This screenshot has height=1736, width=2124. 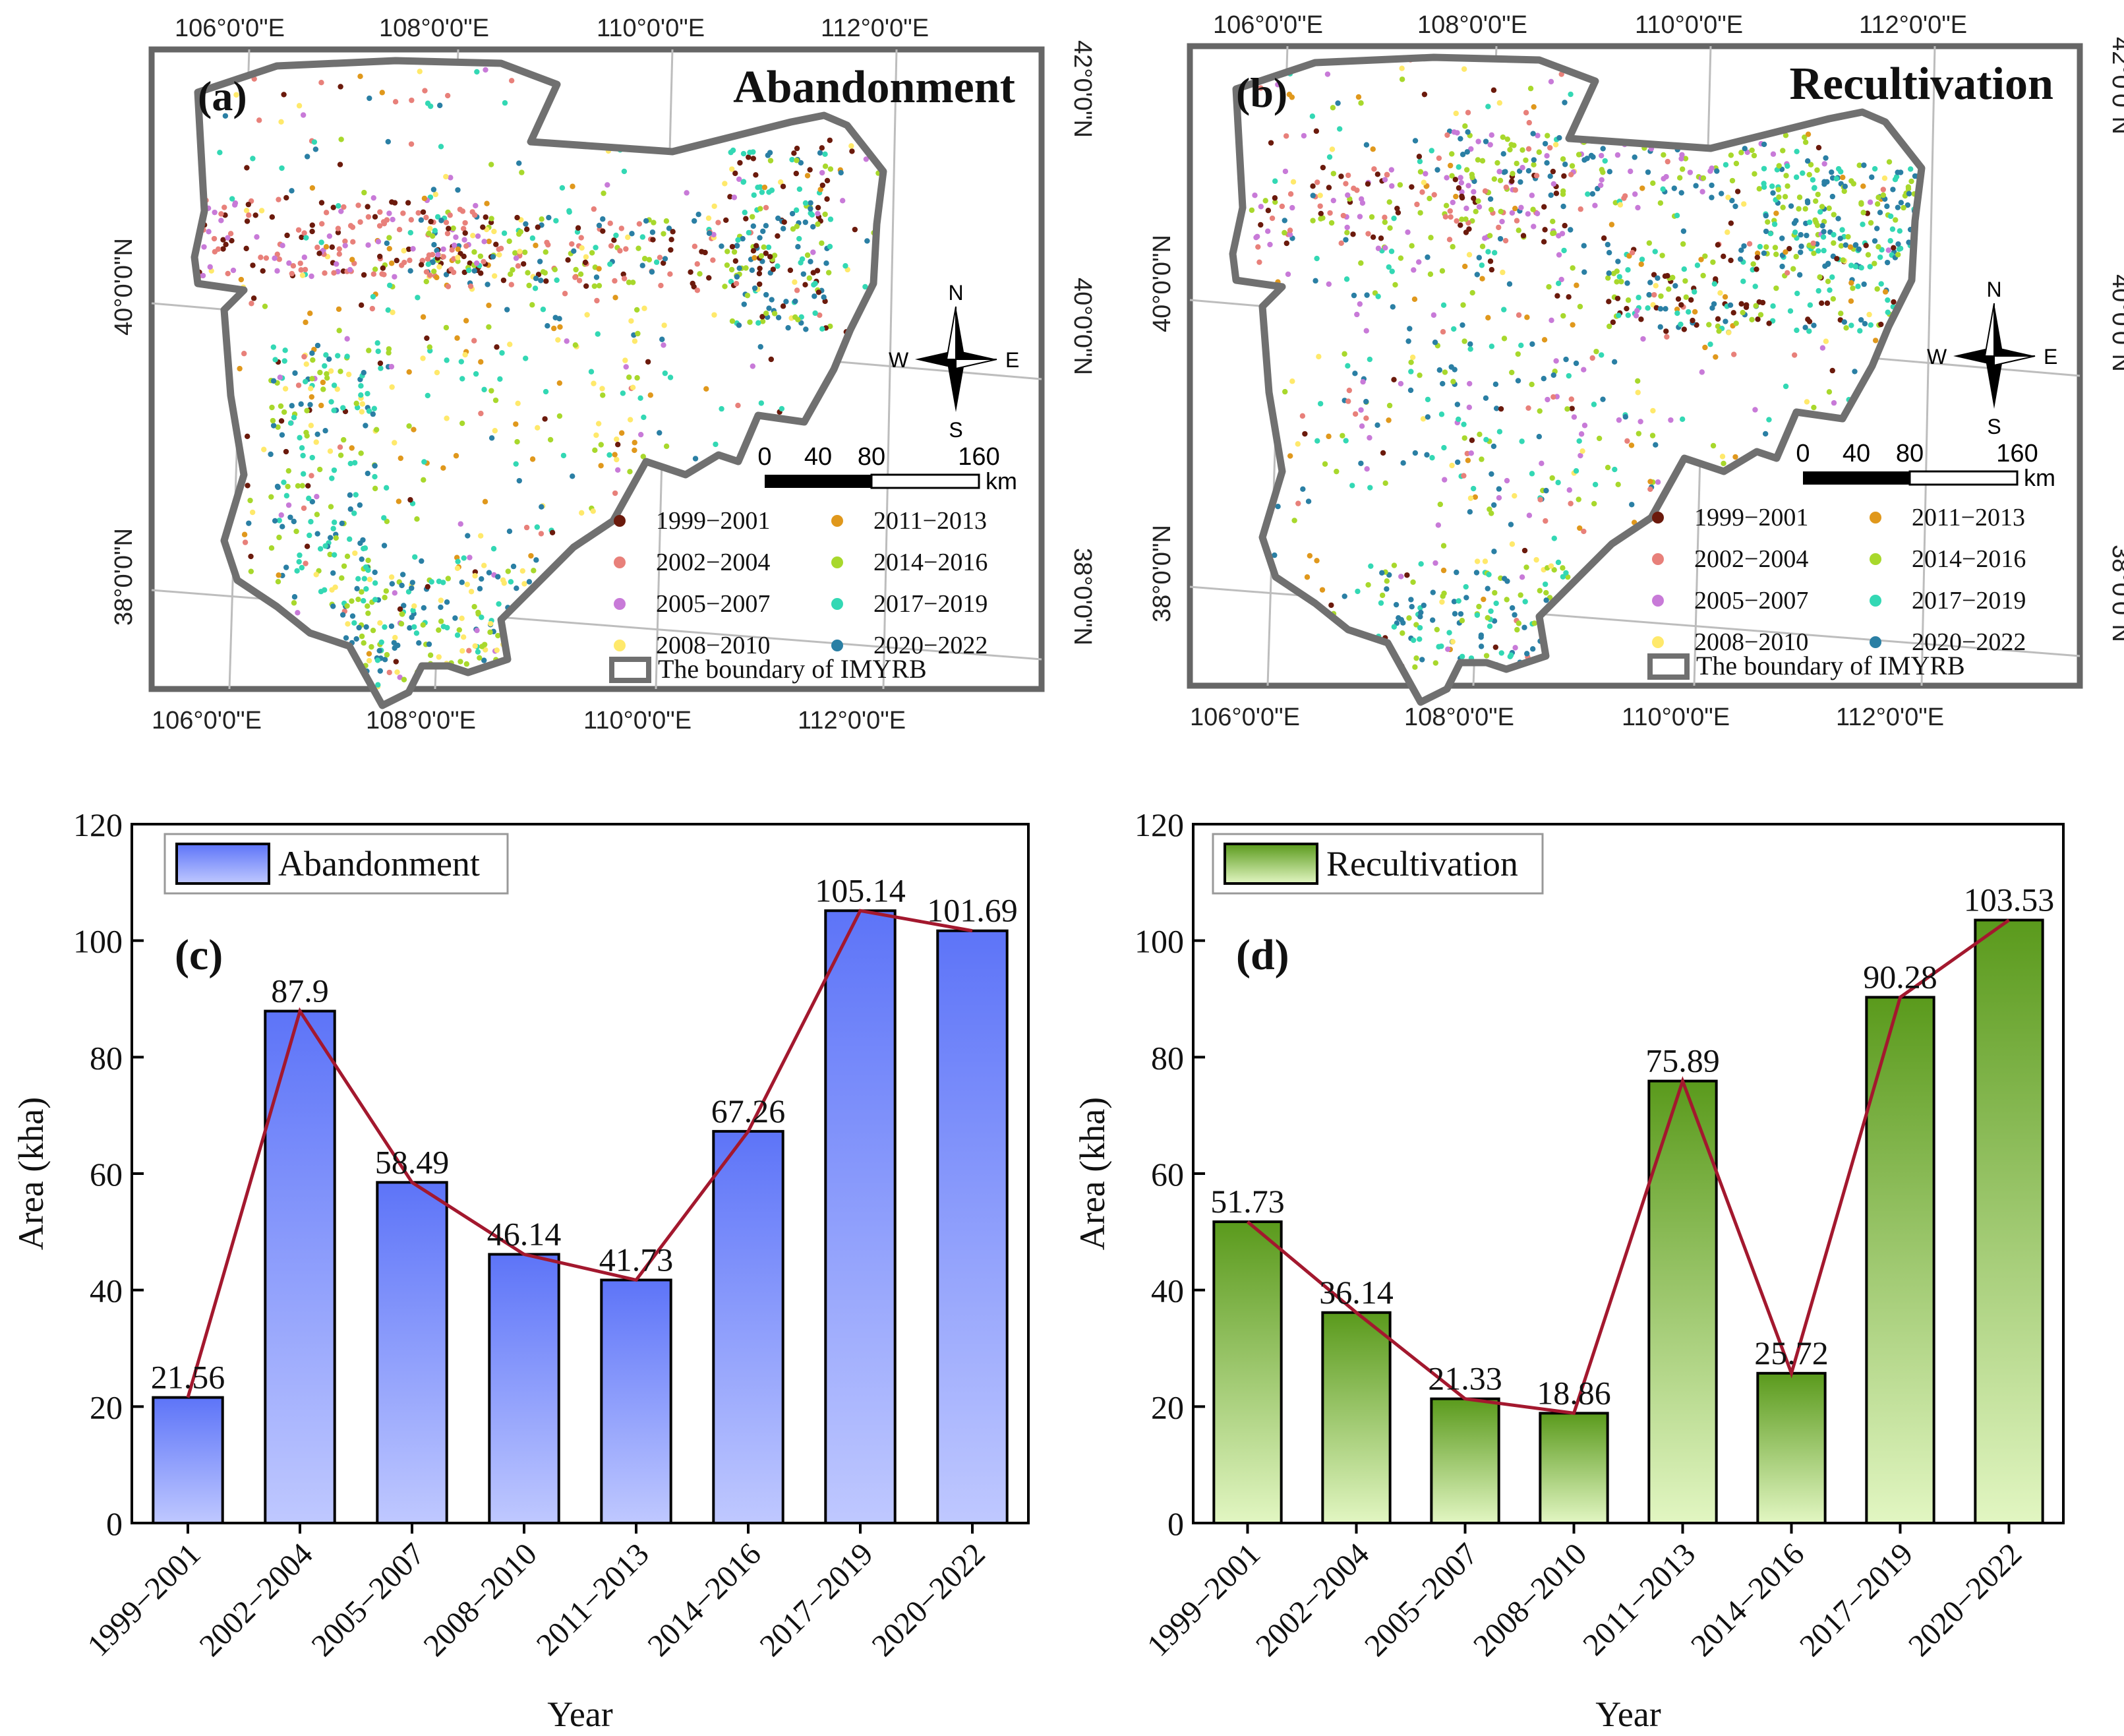 I want to click on panel-label: (b), so click(x=1261, y=93).